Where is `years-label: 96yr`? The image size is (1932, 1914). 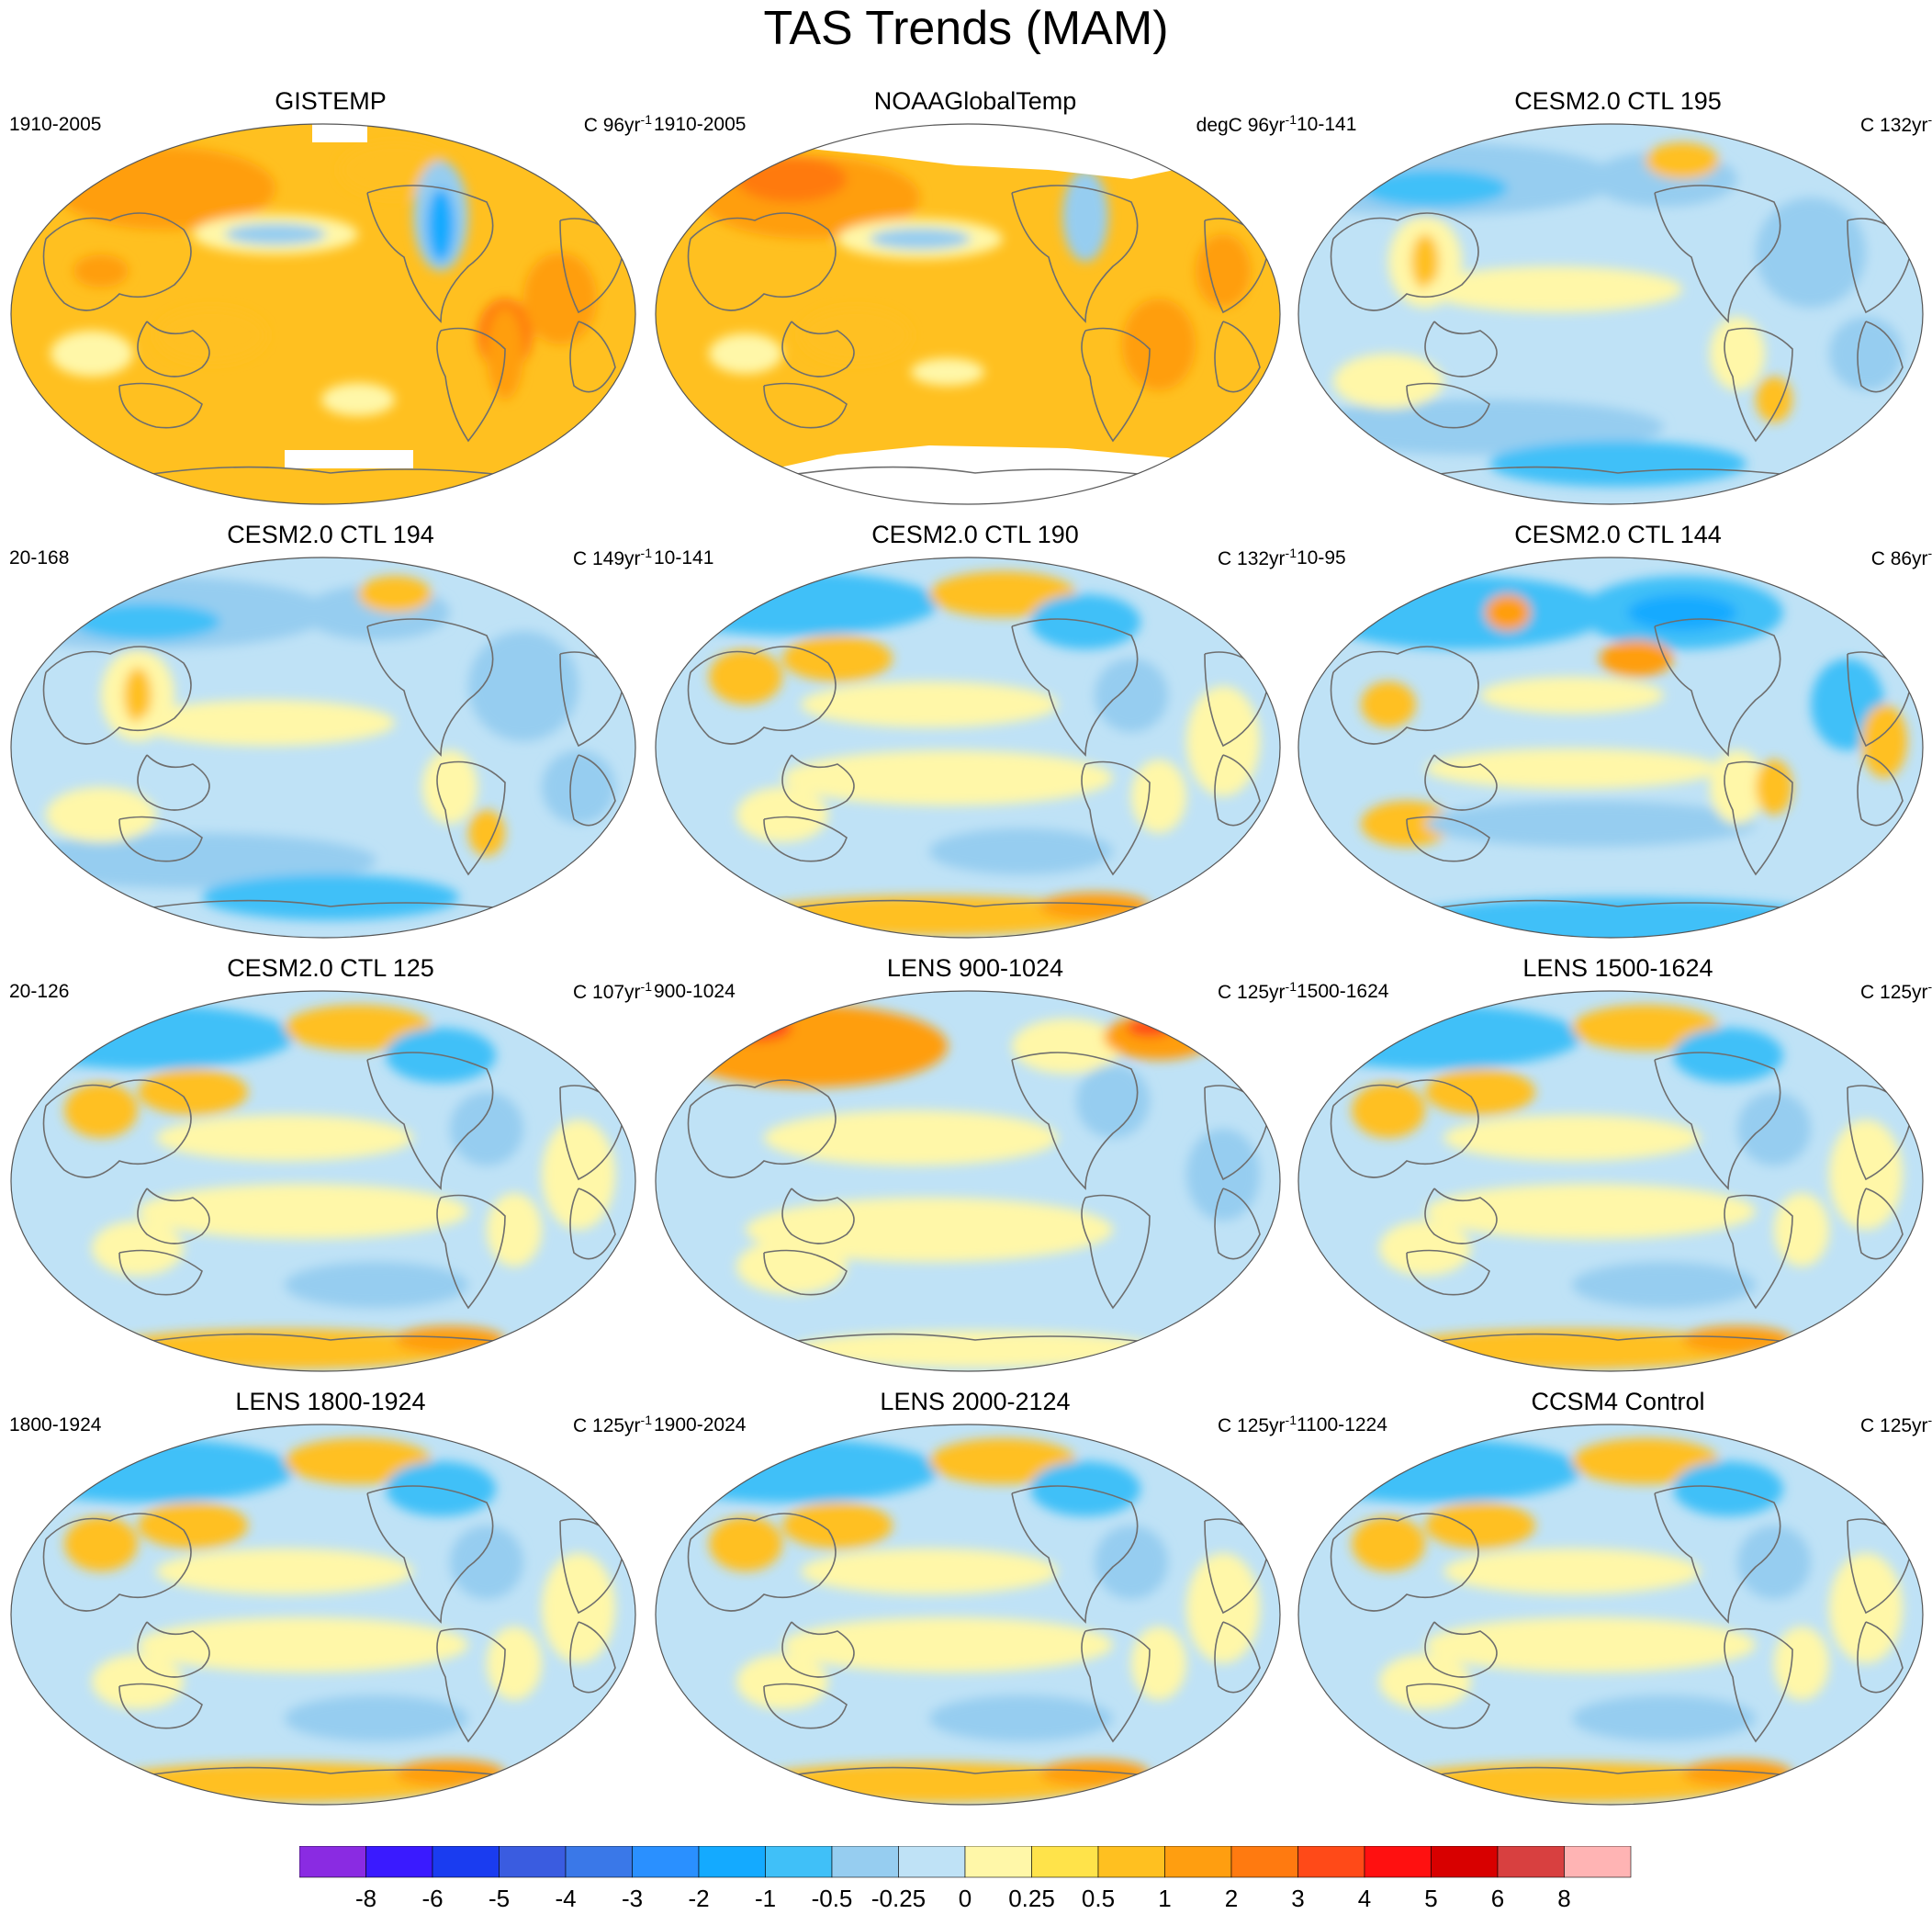
years-label: 96yr is located at coordinates (621, 125).